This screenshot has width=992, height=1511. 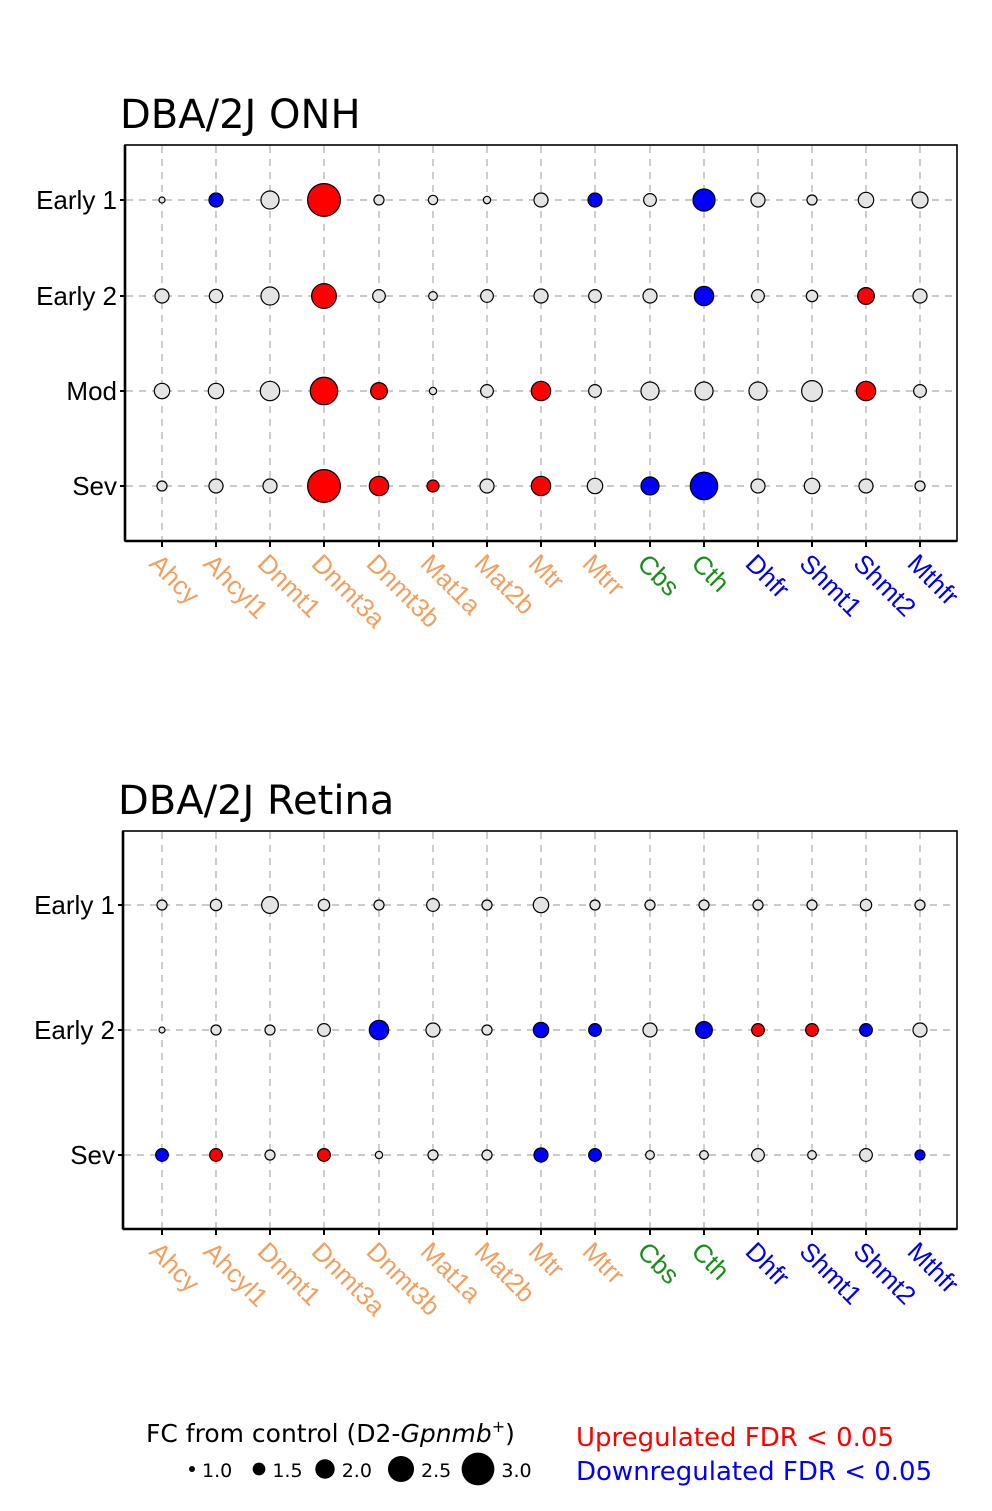 What do you see at coordinates (324, 296) in the screenshot?
I see `point-onh-early-2-dnmt3a` at bounding box center [324, 296].